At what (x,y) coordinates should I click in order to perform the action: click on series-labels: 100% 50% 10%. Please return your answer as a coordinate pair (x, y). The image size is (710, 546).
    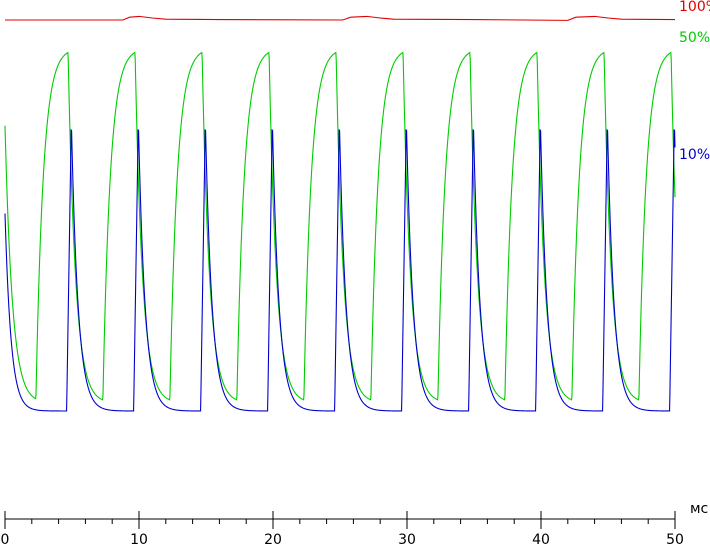
    Looking at the image, I should click on (694, 81).